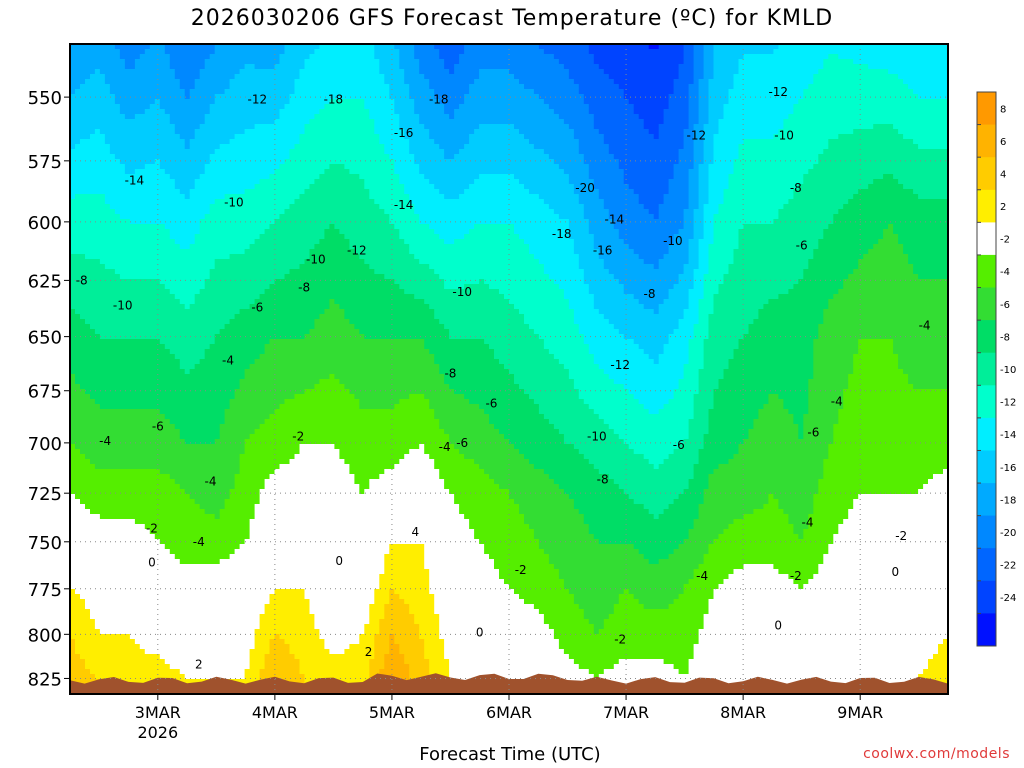  What do you see at coordinates (813, 433) in the screenshot?
I see `contour-label: -6` at bounding box center [813, 433].